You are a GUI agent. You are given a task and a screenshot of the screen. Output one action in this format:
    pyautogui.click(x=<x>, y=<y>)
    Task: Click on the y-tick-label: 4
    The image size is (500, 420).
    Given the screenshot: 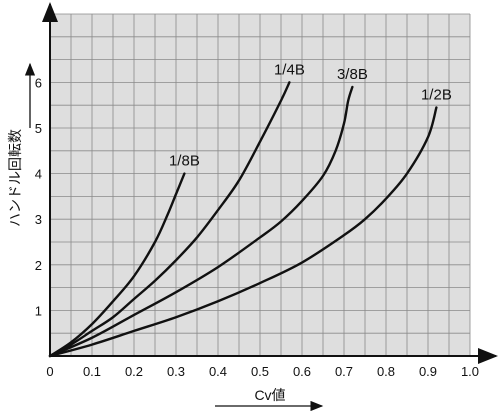 What is the action you would take?
    pyautogui.click(x=38, y=174)
    